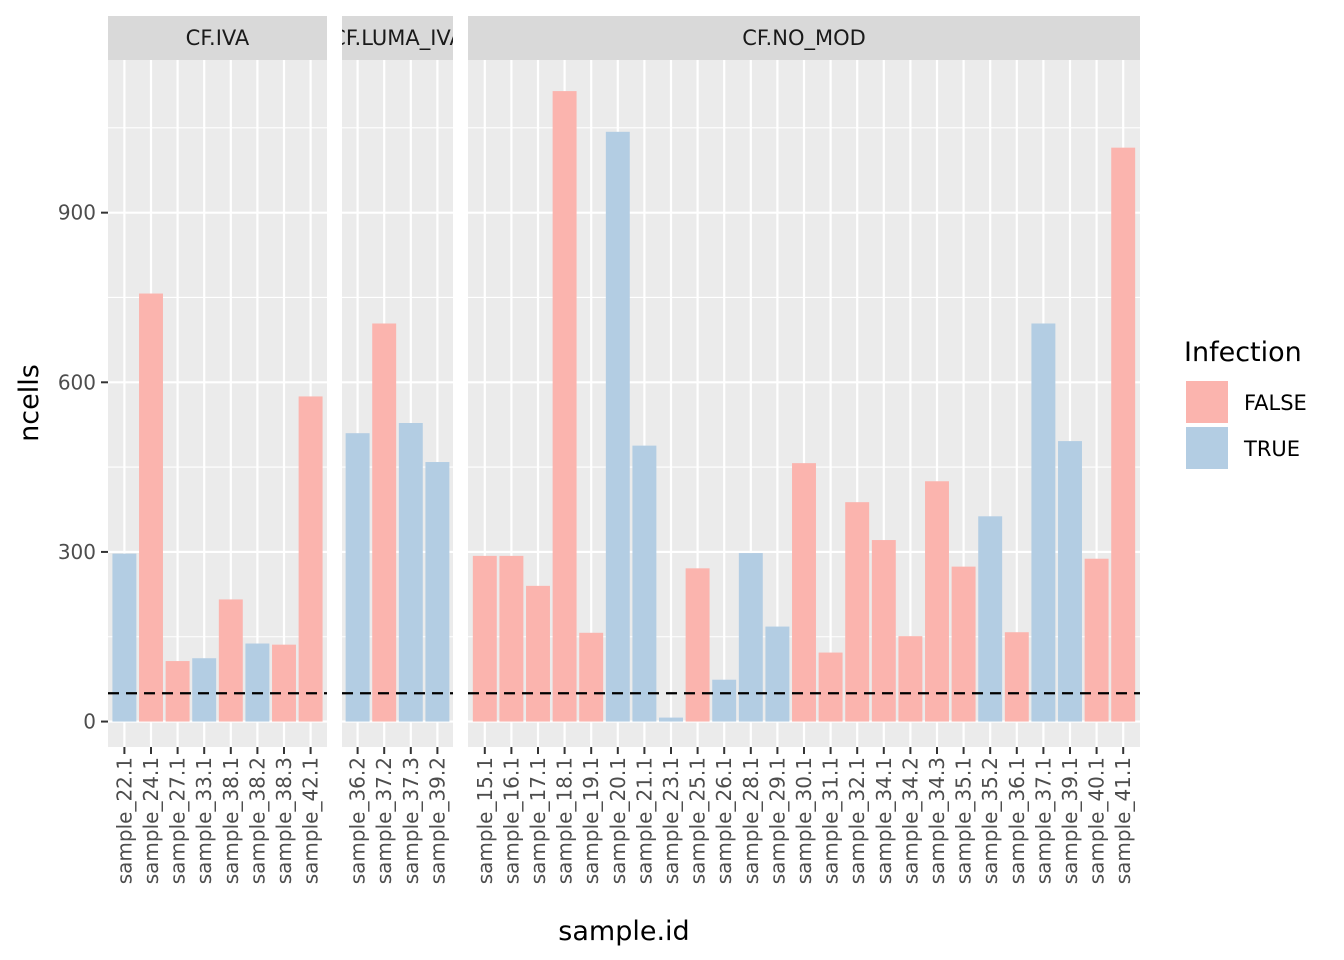 This screenshot has width=1344, height=960. Describe the element at coordinates (89, 722) in the screenshot. I see `y-tick-label: 0` at that location.